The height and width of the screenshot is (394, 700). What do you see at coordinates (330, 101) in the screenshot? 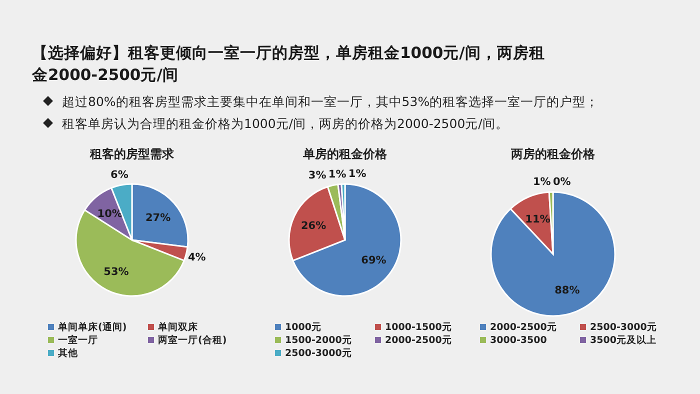
I see `text: 超过80%的租客房型需求主要集中在单间和一室一厅，其中53%的租客选择一室一厅的户型；` at bounding box center [330, 101].